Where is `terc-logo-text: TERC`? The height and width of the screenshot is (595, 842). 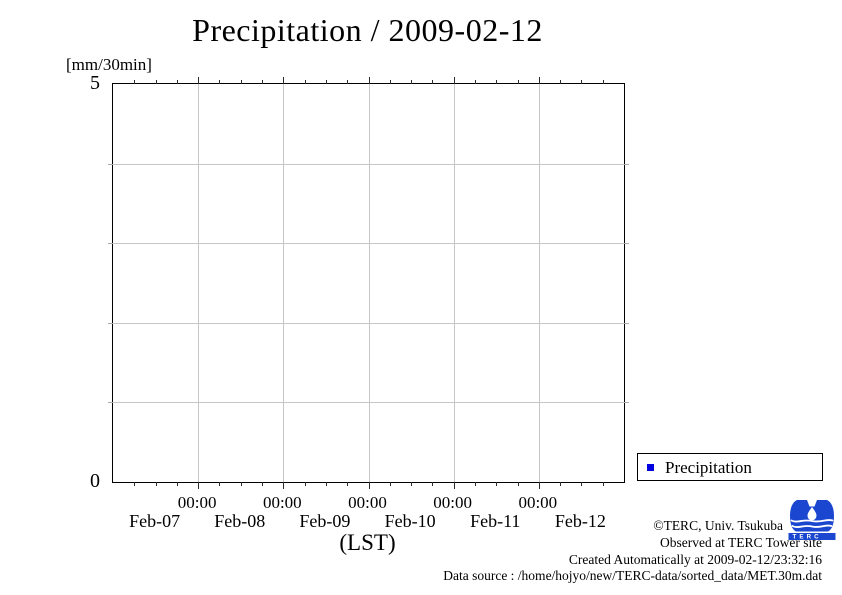 terc-logo-text: TERC is located at coordinates (807, 537).